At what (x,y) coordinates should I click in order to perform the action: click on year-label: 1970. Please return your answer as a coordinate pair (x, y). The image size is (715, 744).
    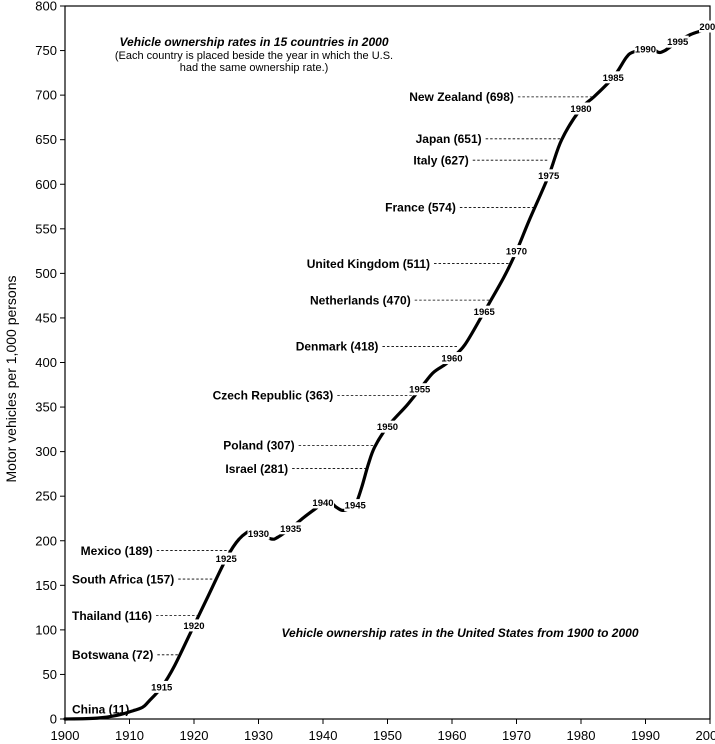
    Looking at the image, I should click on (516, 252).